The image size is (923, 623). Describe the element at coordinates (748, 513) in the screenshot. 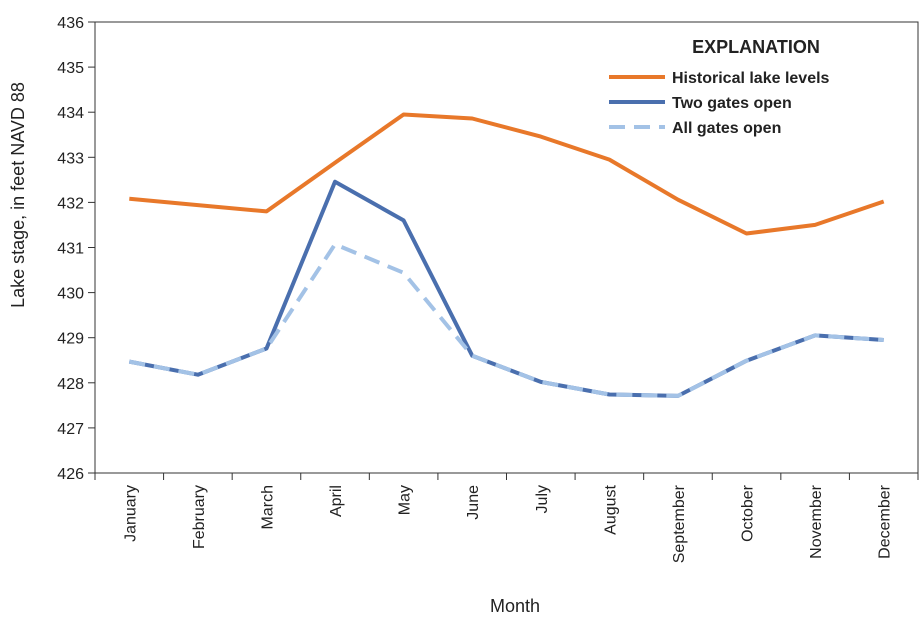

I see `x-tick-label: October` at that location.